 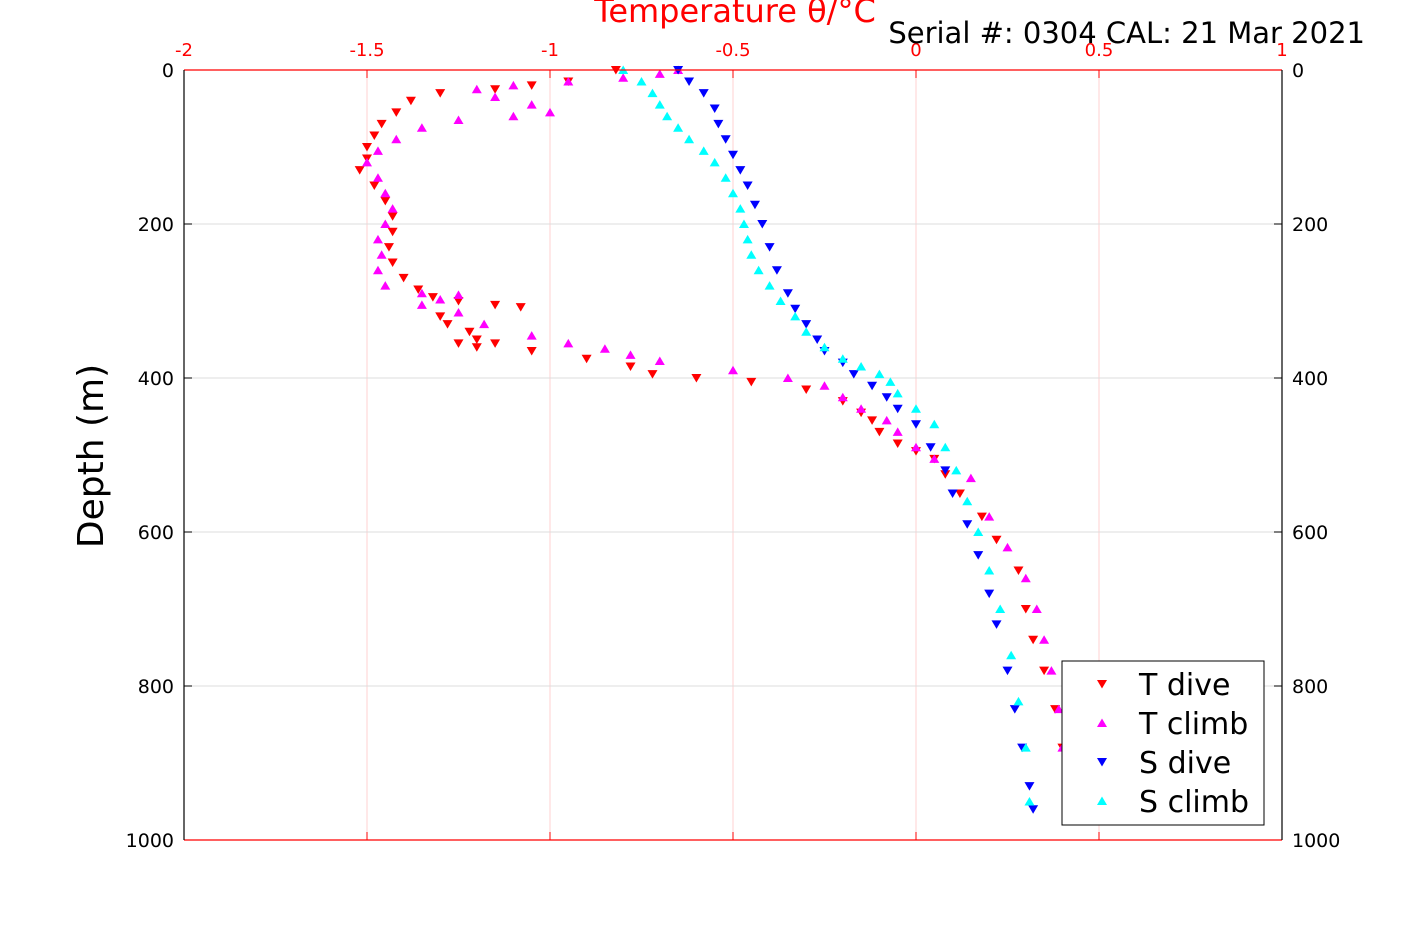 What do you see at coordinates (1310, 379) in the screenshot?
I see `y-tick-label-right: 400` at bounding box center [1310, 379].